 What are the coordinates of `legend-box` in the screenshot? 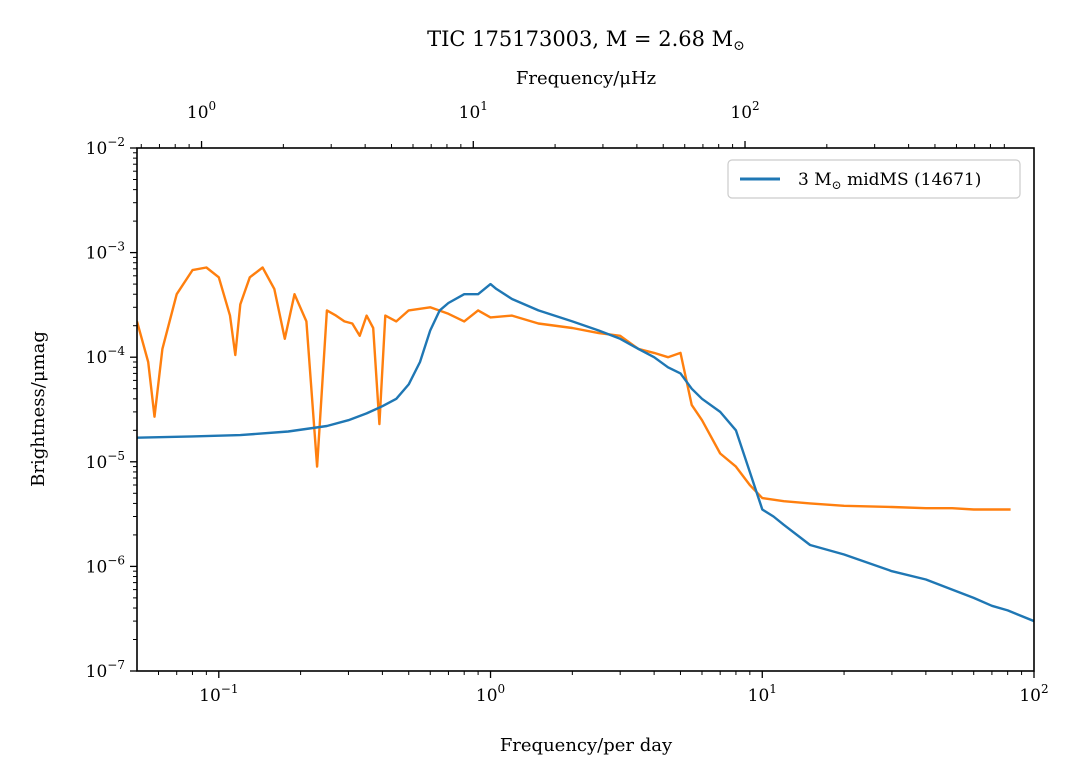 It's located at (874, 179).